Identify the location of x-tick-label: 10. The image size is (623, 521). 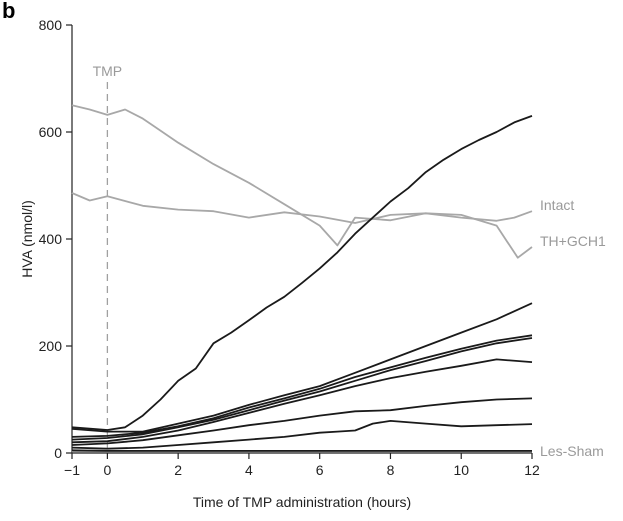
(461, 470).